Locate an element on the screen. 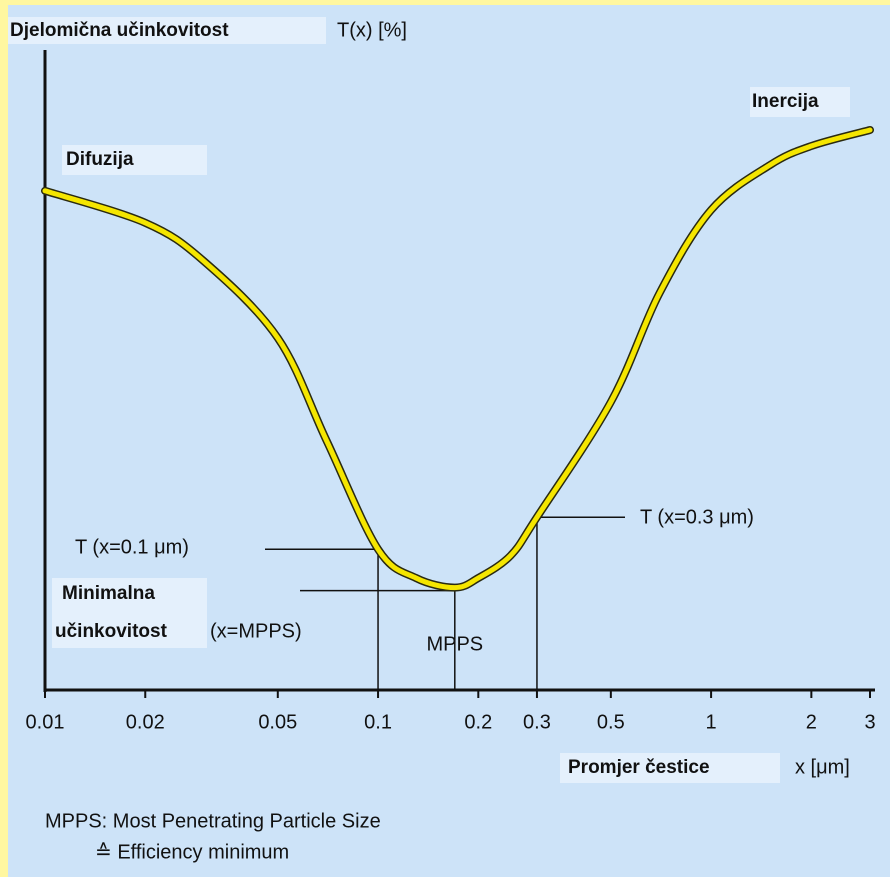 Image resolution: width=890 pixels, height=877 pixels. x-tick-label: 0.1 is located at coordinates (378, 722).